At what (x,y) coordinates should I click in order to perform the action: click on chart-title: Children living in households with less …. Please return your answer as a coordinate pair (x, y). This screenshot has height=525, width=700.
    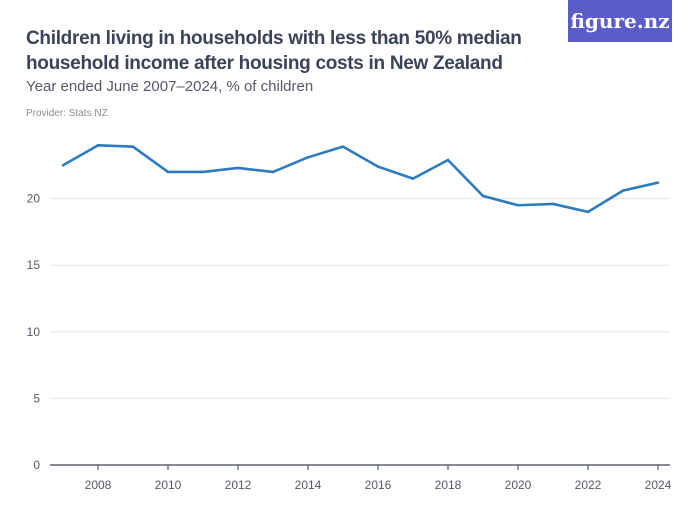
    Looking at the image, I should click on (274, 51).